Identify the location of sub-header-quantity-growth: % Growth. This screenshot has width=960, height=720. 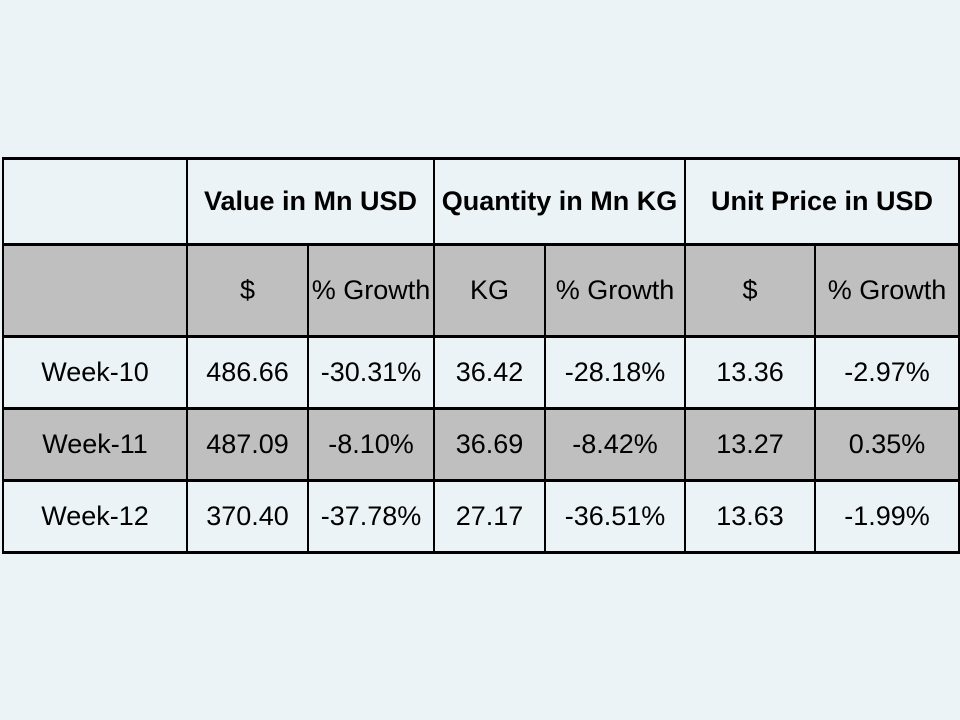
(615, 290).